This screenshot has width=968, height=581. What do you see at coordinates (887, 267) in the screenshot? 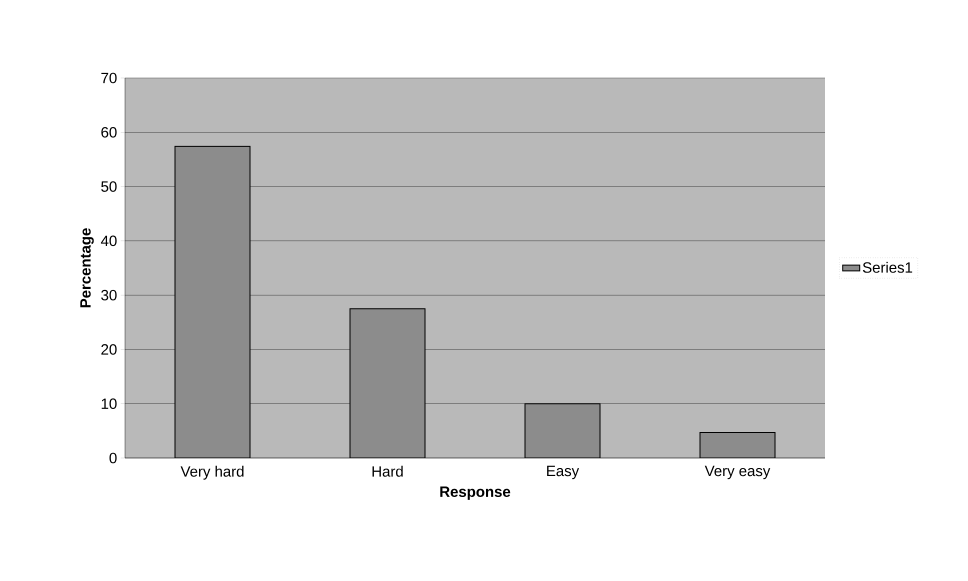
I see `legend-label: Series1` at bounding box center [887, 267].